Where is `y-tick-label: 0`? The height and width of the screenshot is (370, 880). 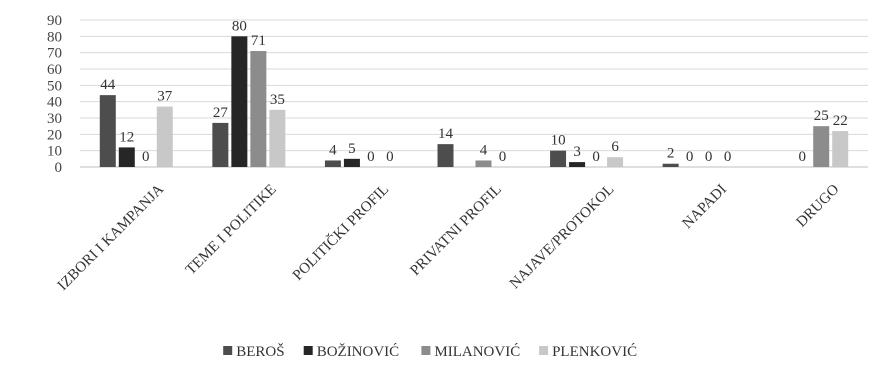
y-tick-label: 0 is located at coordinates (59, 168).